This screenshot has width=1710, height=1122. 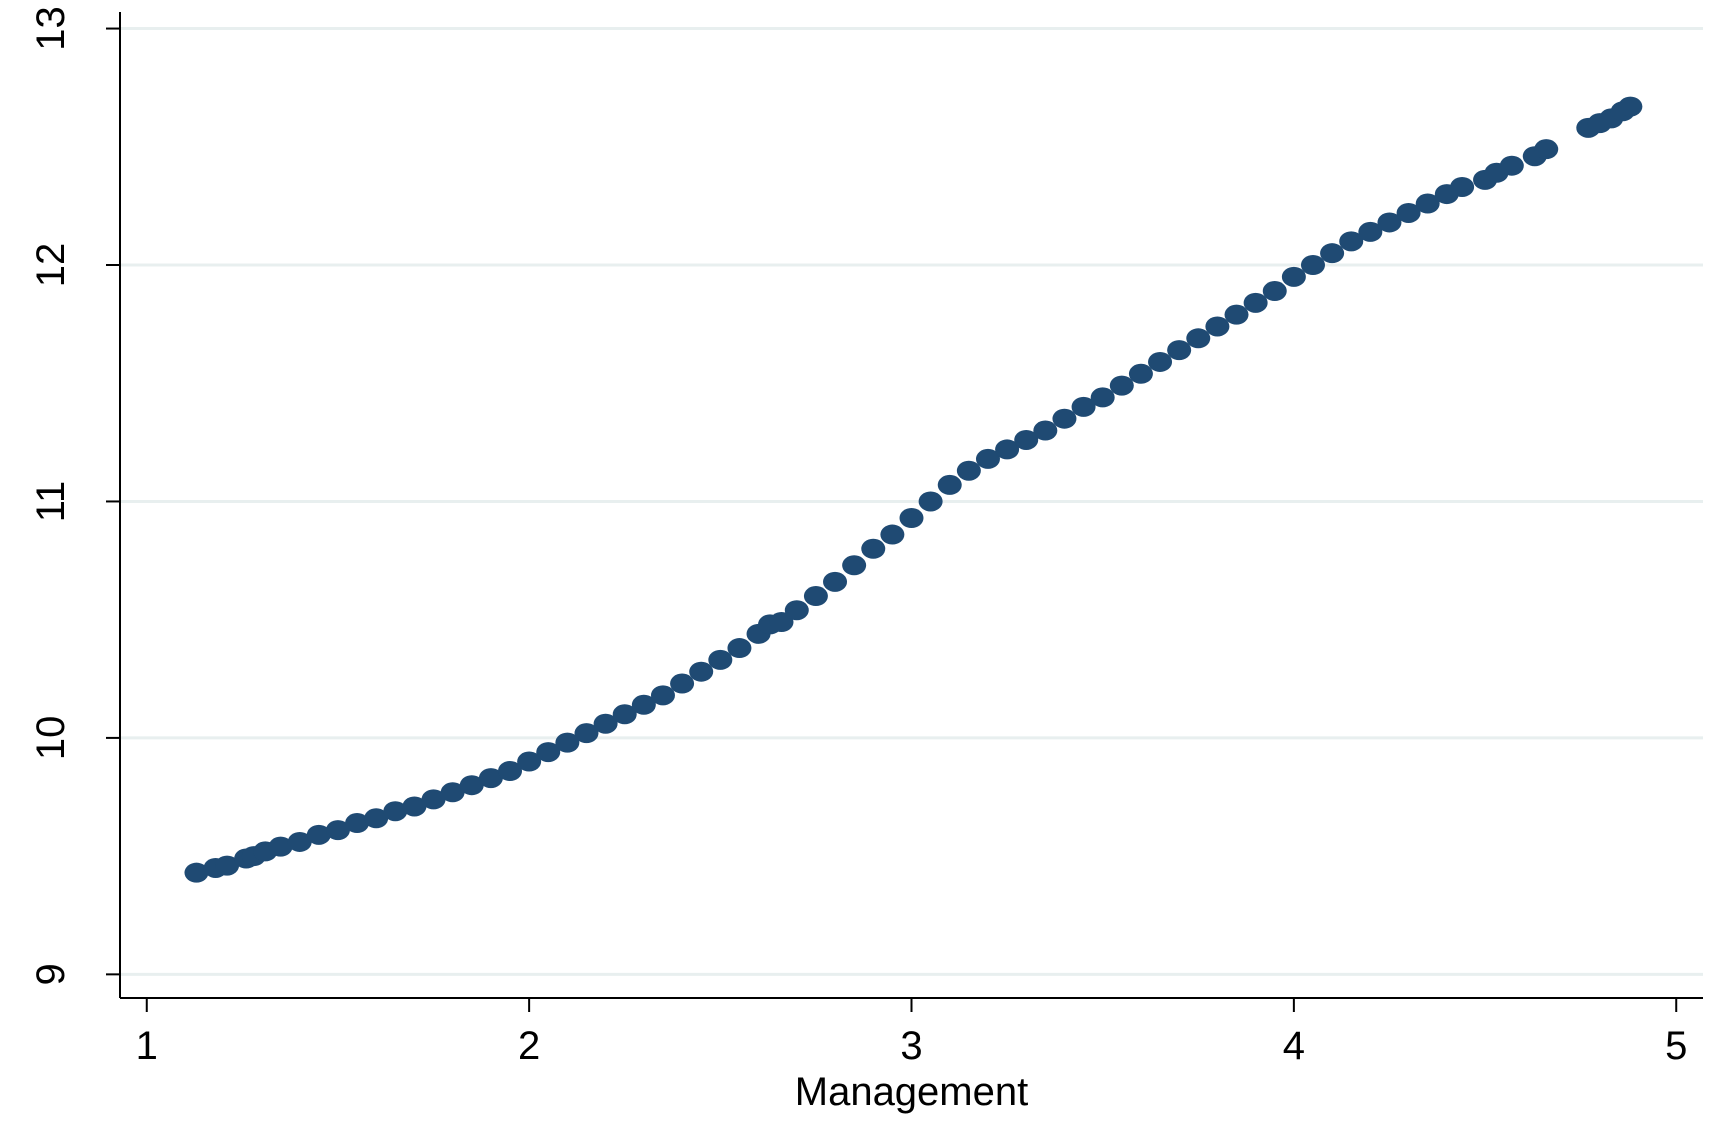 I want to click on y-tick-label-10: 10, so click(x=51, y=738).